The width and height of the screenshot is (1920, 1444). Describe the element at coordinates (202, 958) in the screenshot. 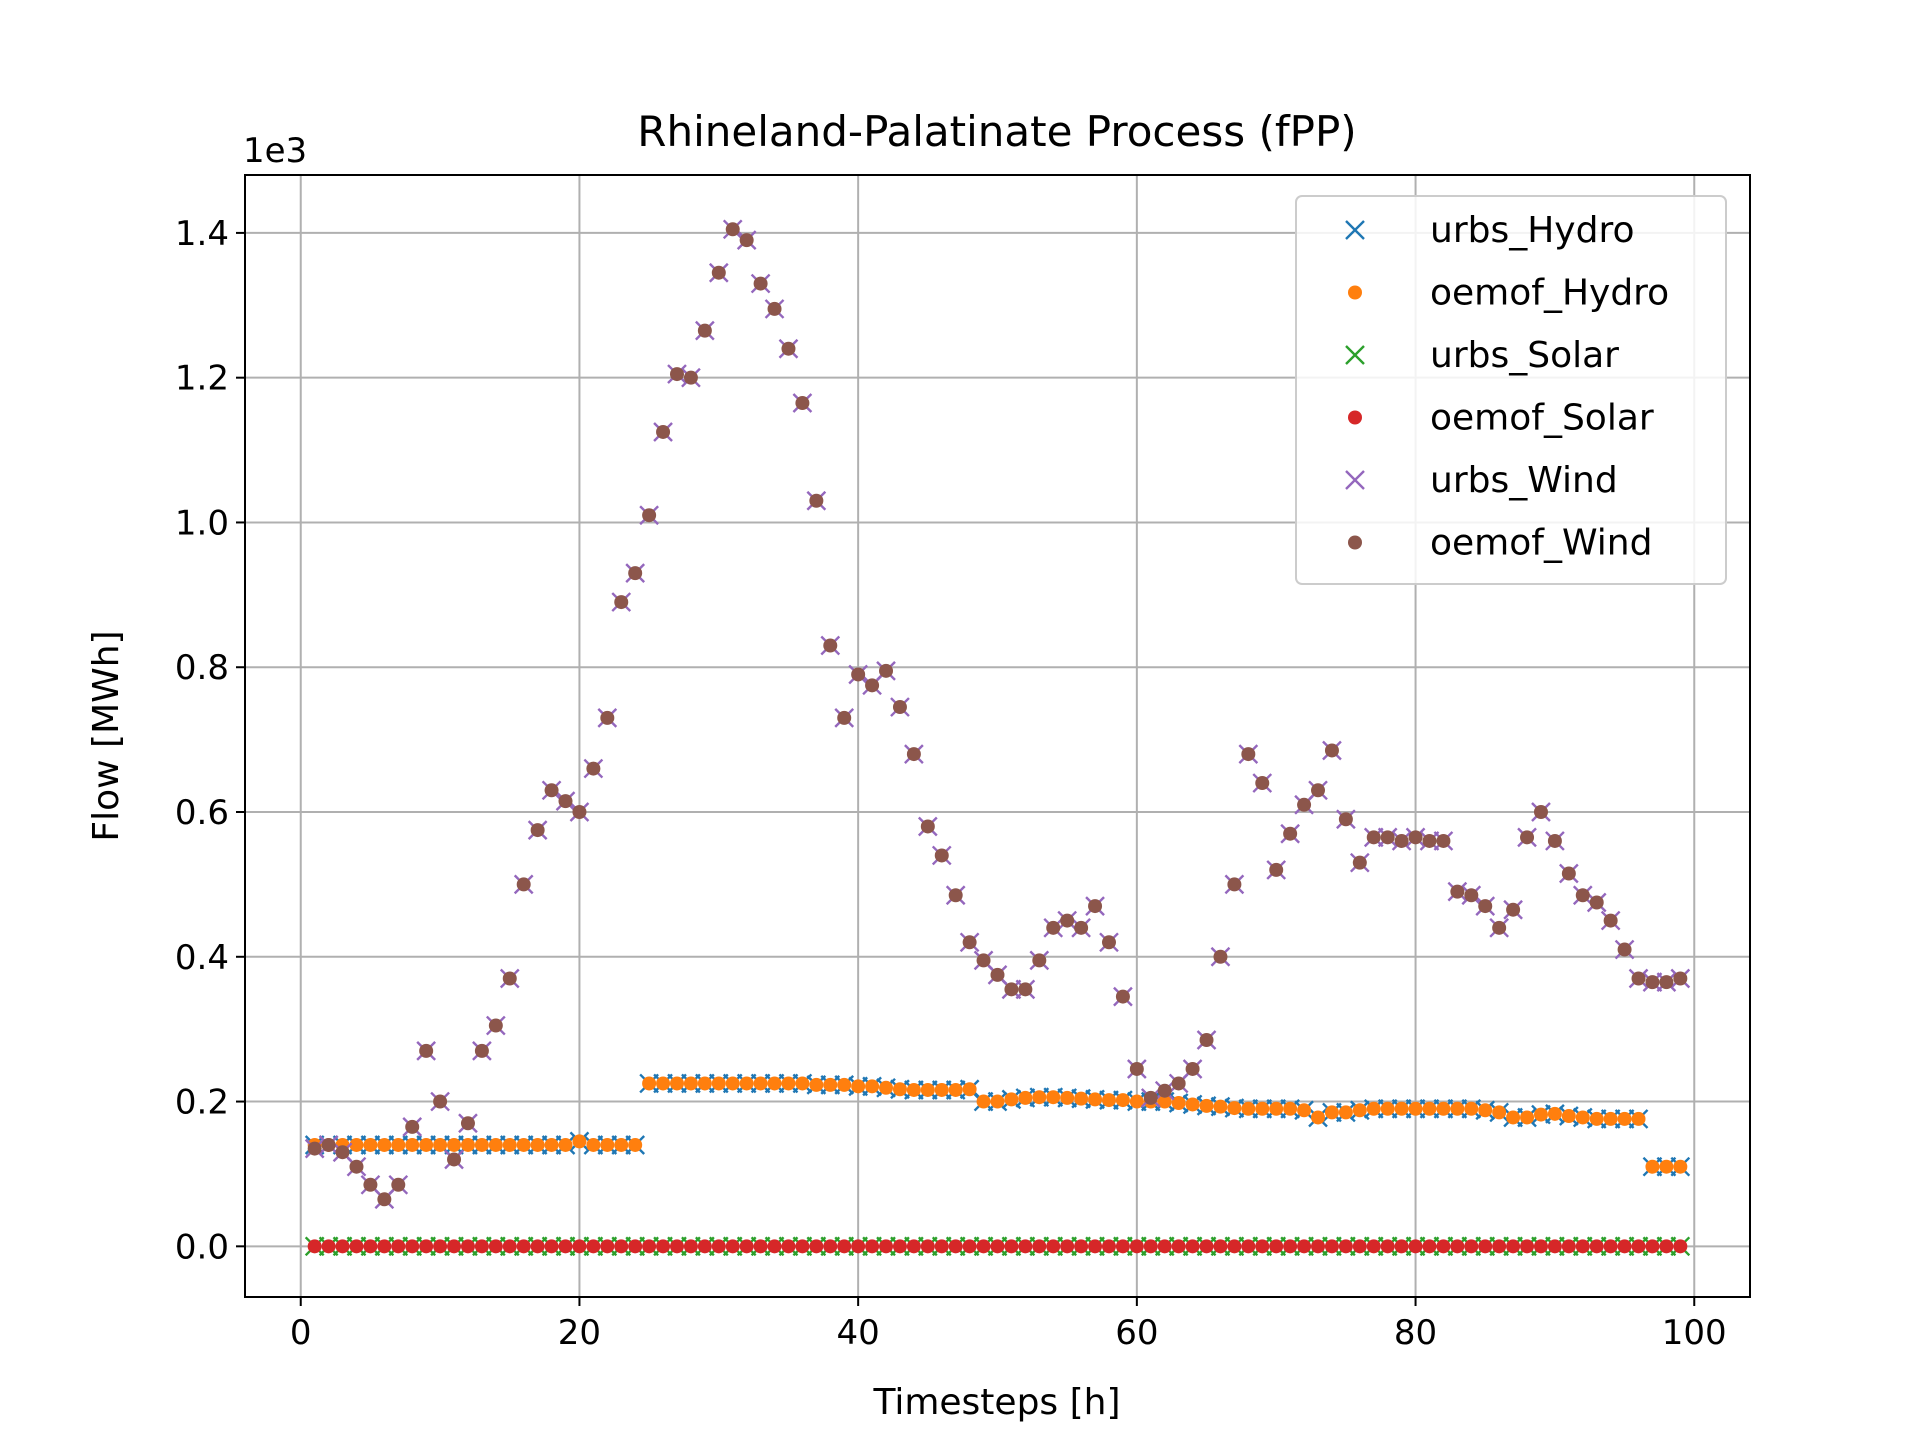

I see `y-tick-label: 0.4` at that location.